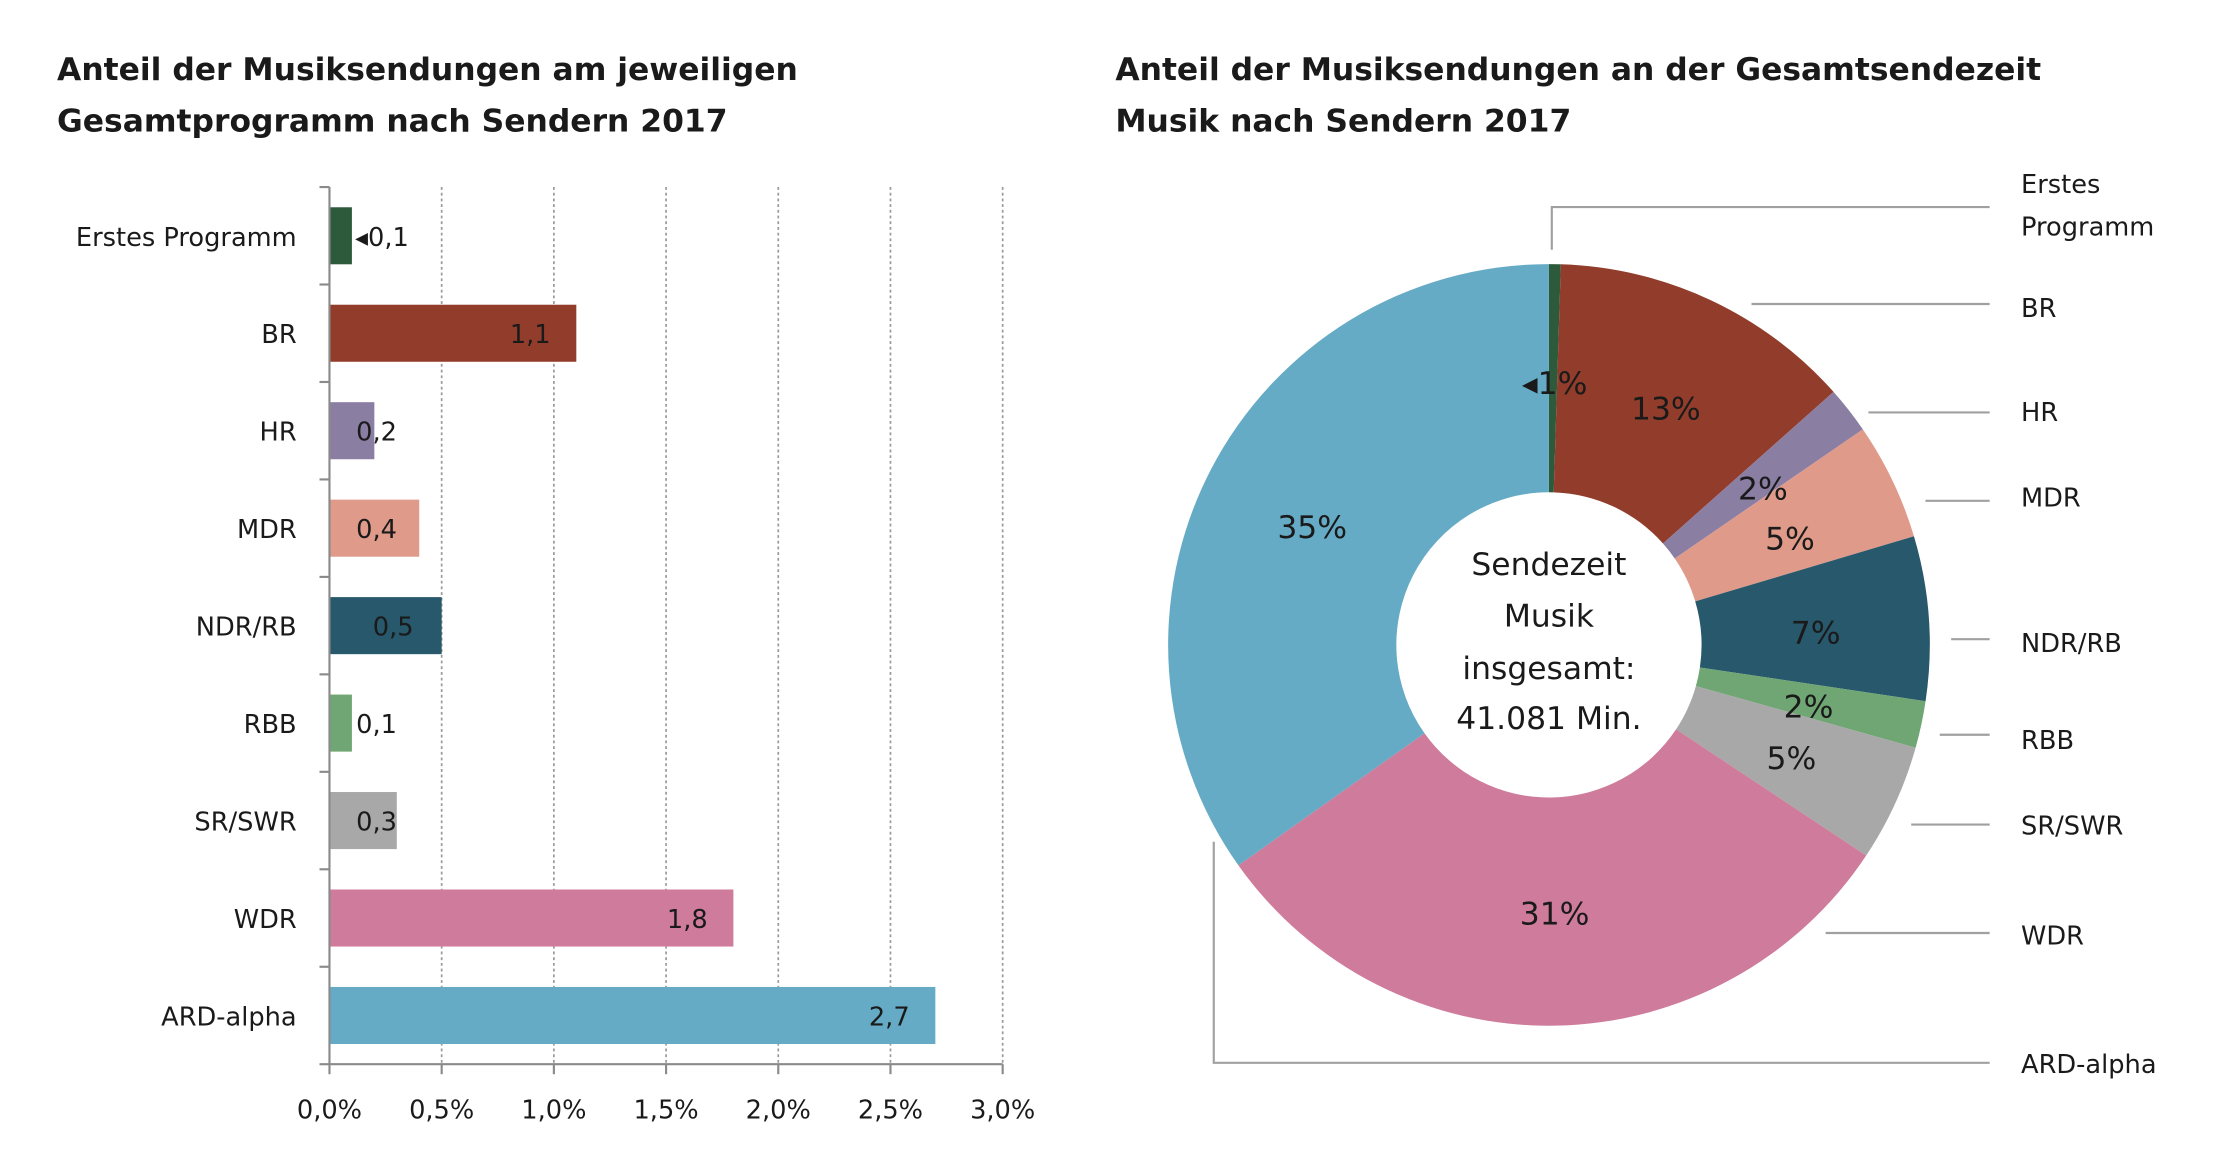 This screenshot has height=1154, width=2225. I want to click on bar-chart-title-line2: Gesamtprogramm nach Sendern 2017, so click(392, 121).